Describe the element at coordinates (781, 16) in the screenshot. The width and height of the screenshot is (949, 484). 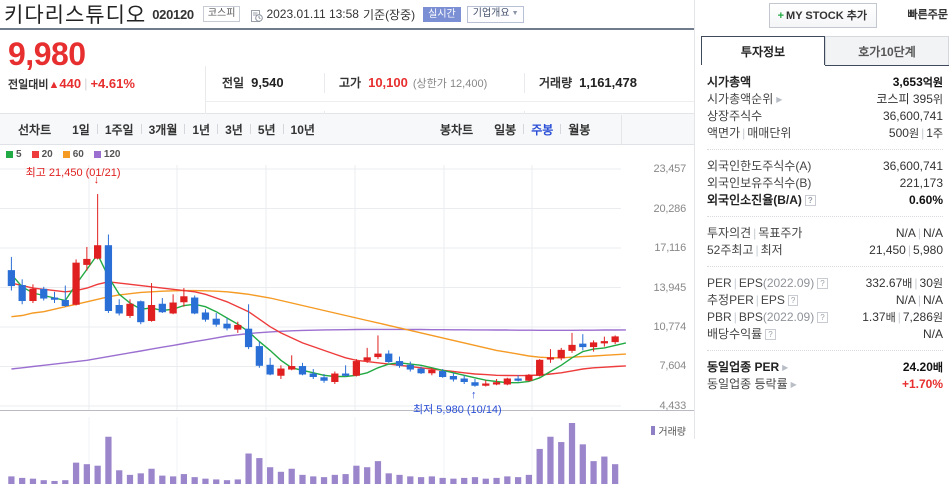
I see `plus-icon: +` at that location.